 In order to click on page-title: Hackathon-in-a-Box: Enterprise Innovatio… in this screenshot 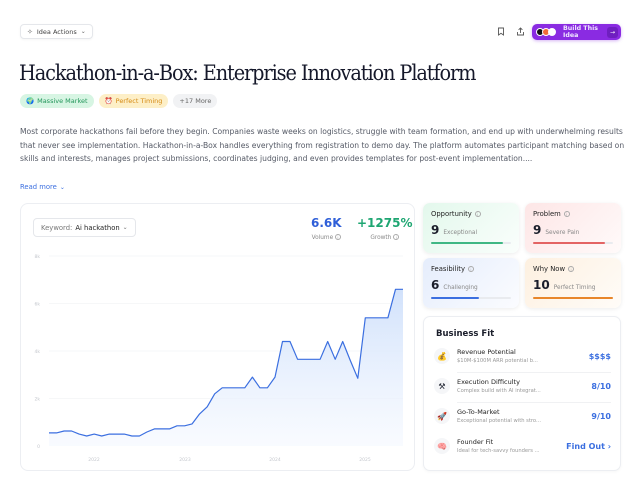, I will do `click(247, 73)`.